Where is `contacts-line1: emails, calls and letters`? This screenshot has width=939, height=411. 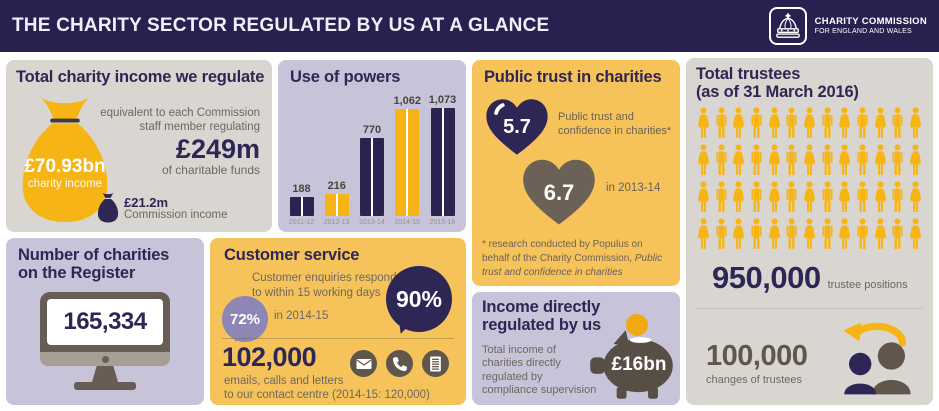
contacts-line1: emails, calls and letters is located at coordinates (284, 381).